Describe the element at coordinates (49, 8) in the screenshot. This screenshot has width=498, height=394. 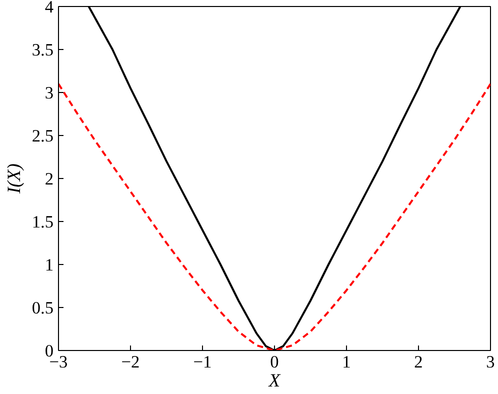
I see `y-tick-label: 4` at that location.